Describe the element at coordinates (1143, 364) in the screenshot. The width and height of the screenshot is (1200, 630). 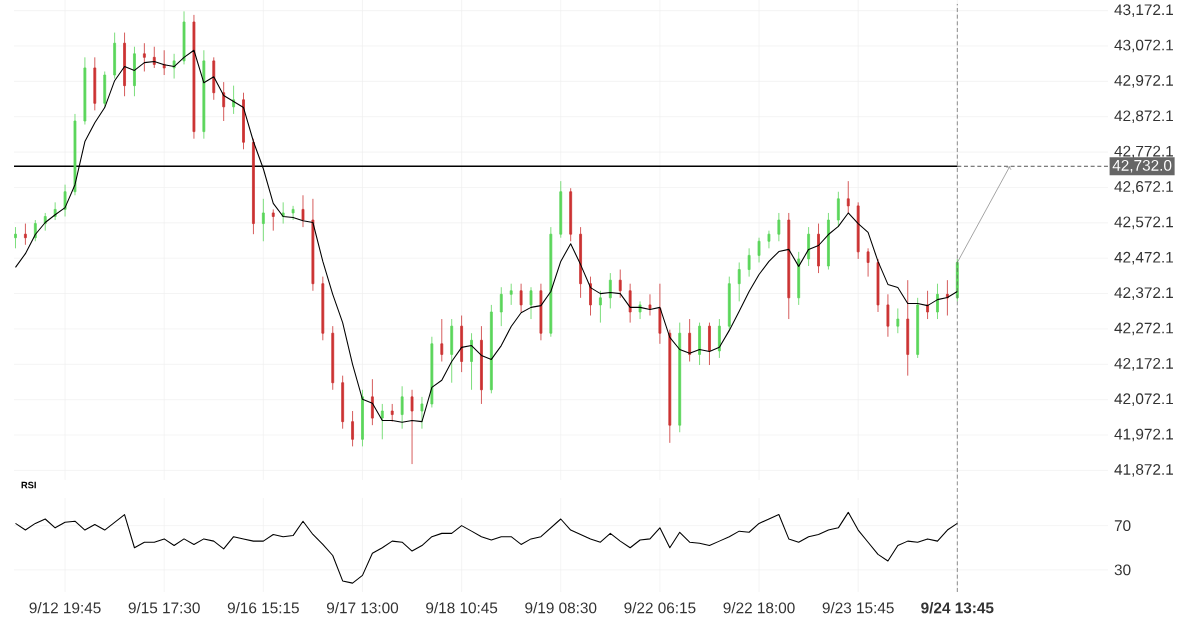
I see `y-tick-label: 42,172.1` at that location.